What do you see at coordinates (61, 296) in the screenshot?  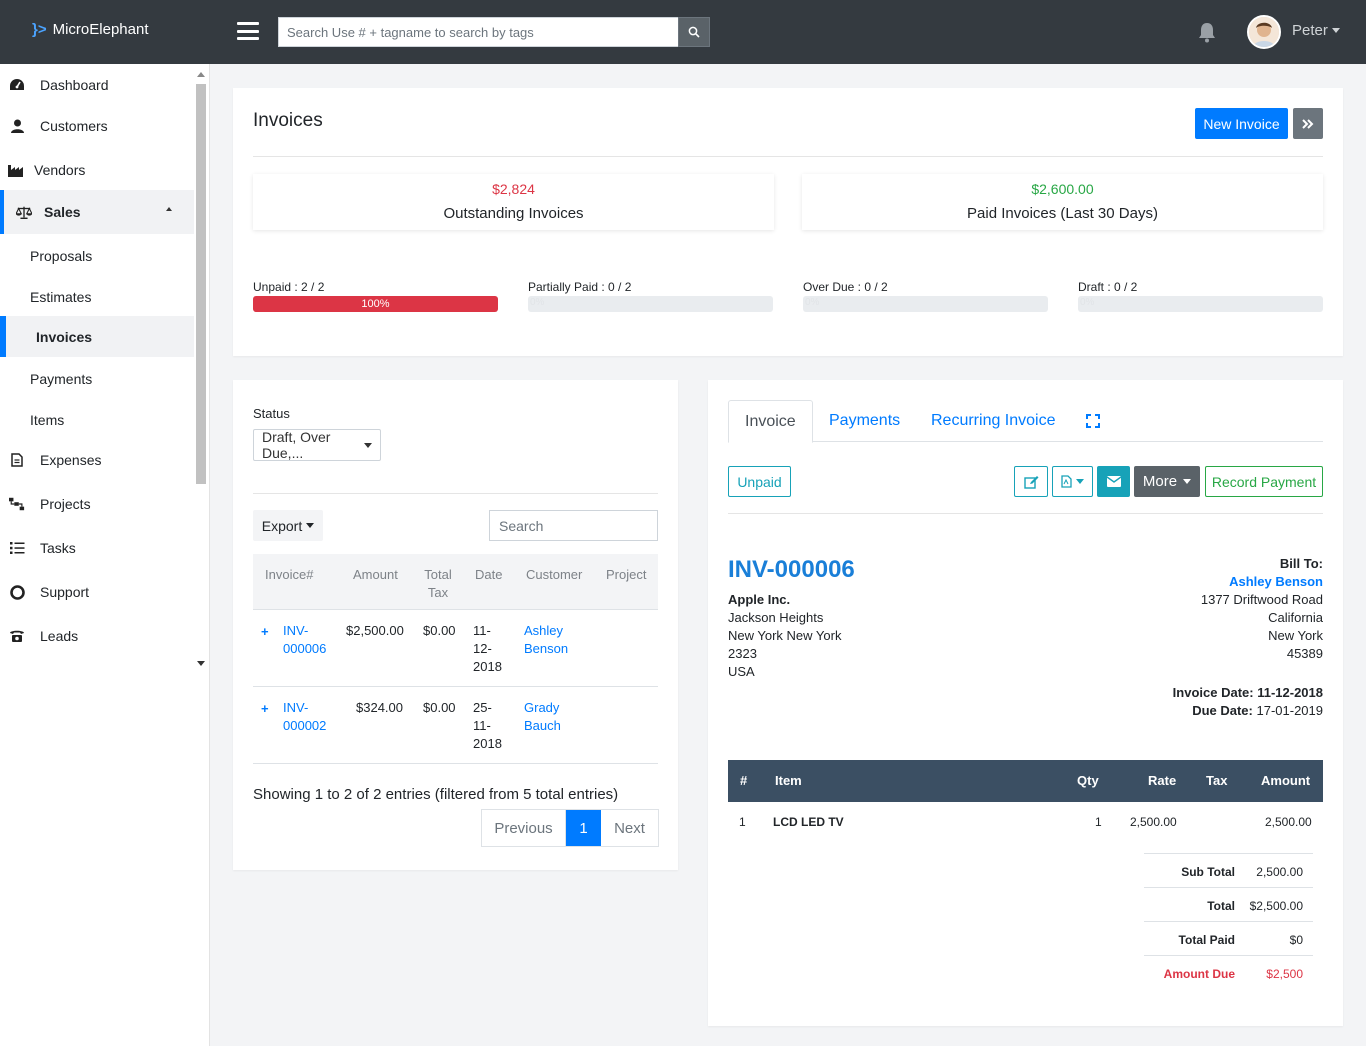 I see `sidebar-item-label: Estimates` at bounding box center [61, 296].